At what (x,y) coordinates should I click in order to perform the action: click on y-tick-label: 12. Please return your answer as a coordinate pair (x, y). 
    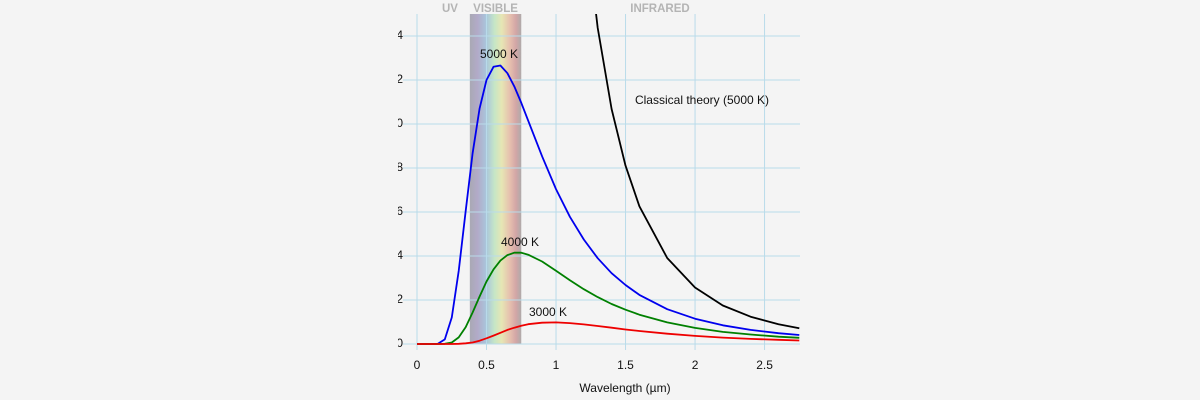
    Looking at the image, I should click on (397, 79).